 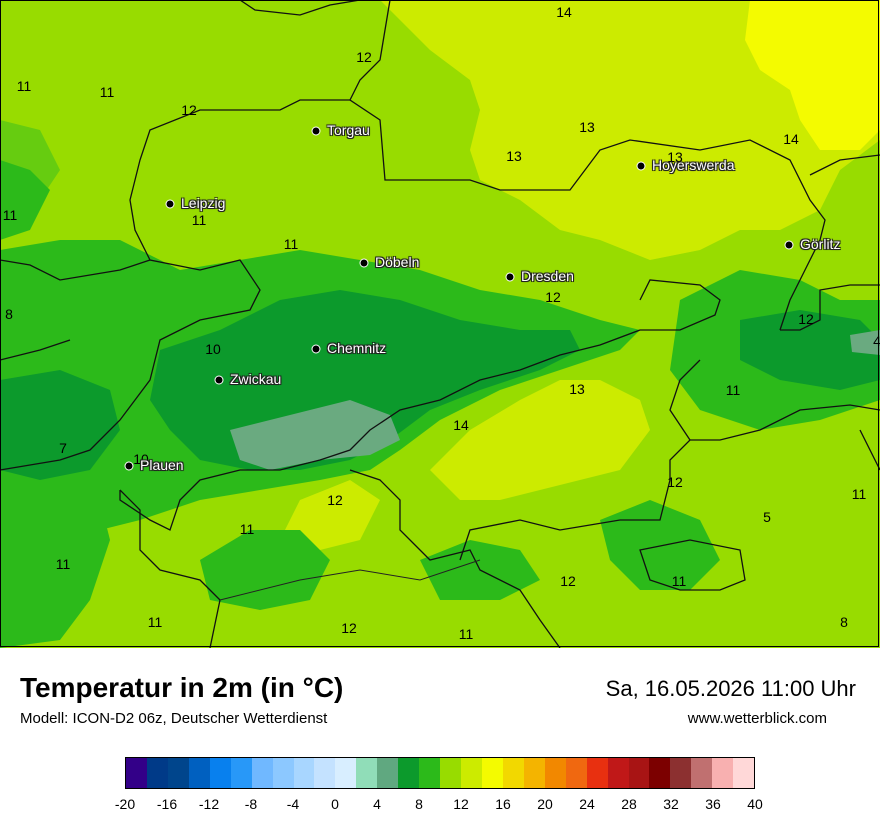 What do you see at coordinates (25, 200) in the screenshot?
I see `field-green-west2` at bounding box center [25, 200].